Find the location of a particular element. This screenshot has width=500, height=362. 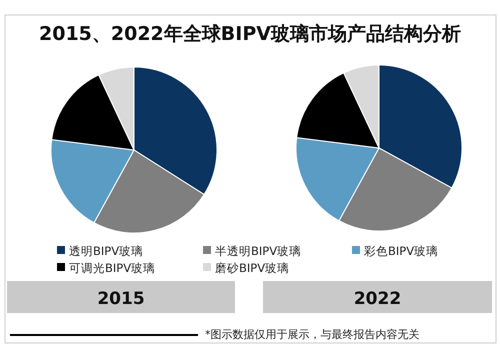

legend-label: 可调光BIPV玻璃 is located at coordinates (112, 268).